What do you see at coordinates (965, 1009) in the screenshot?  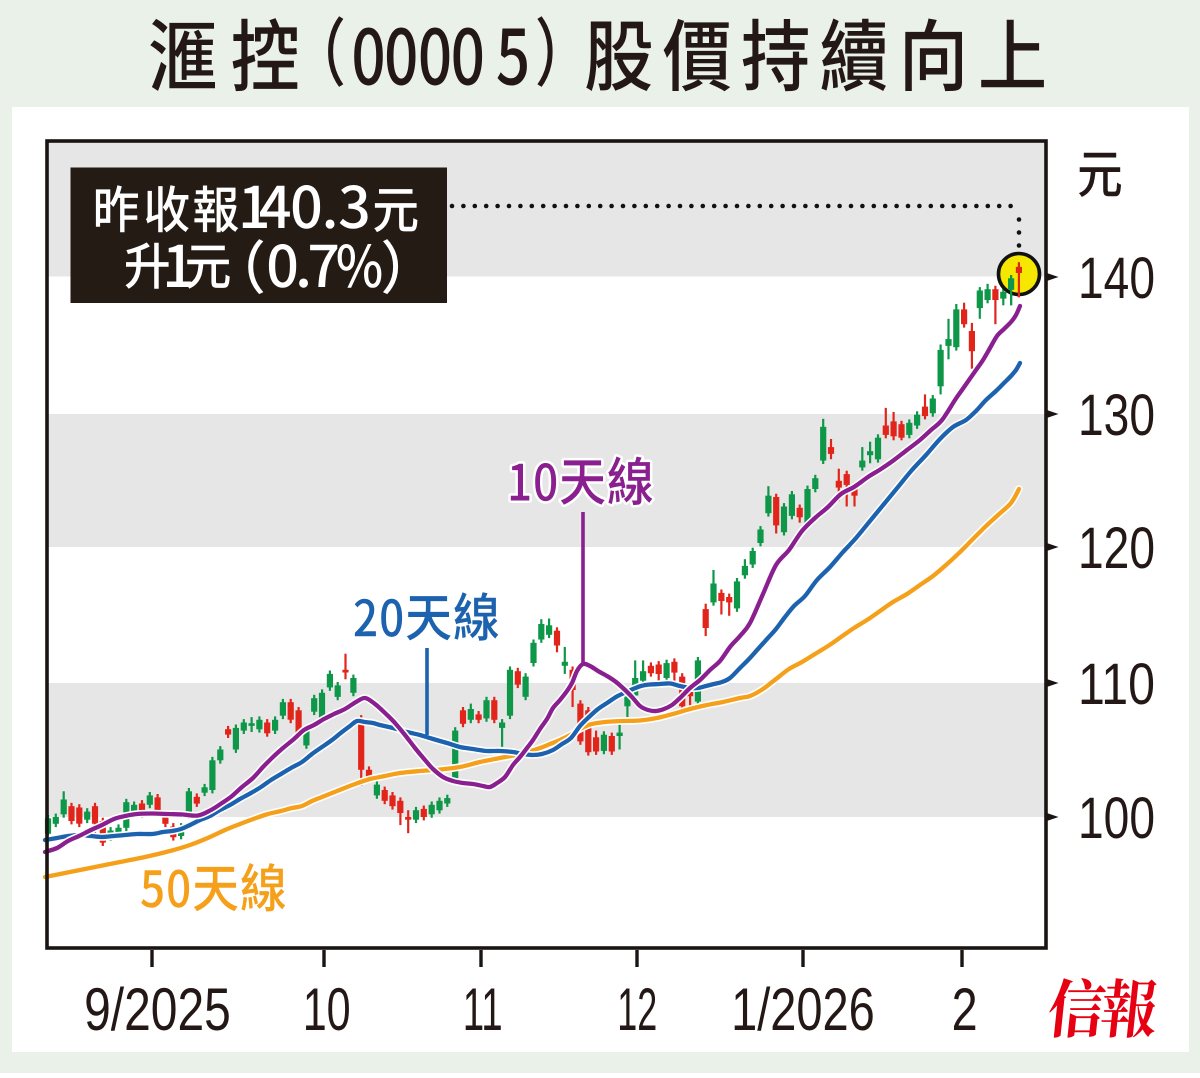 I see `svg-text: 2` at bounding box center [965, 1009].